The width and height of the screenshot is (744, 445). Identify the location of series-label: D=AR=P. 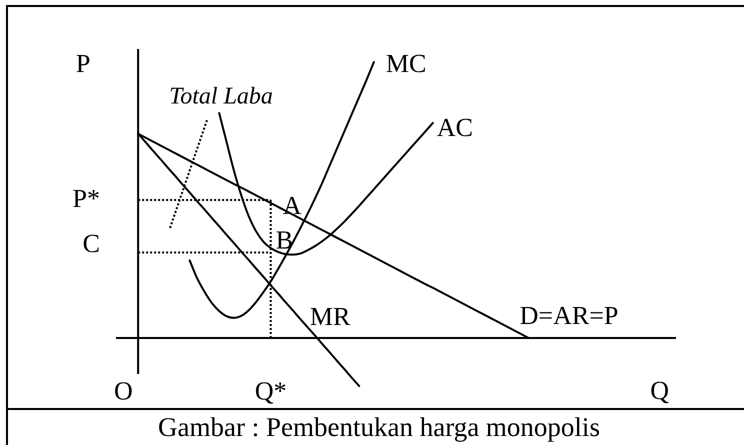
(569, 315).